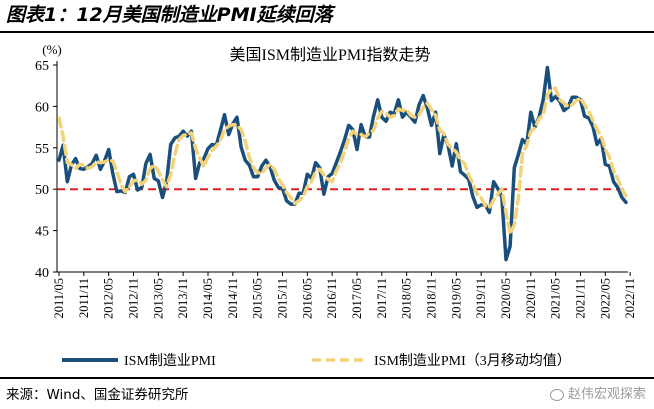 This screenshot has height=409, width=654. I want to click on x-tick-label: 2013/11, so click(183, 298).